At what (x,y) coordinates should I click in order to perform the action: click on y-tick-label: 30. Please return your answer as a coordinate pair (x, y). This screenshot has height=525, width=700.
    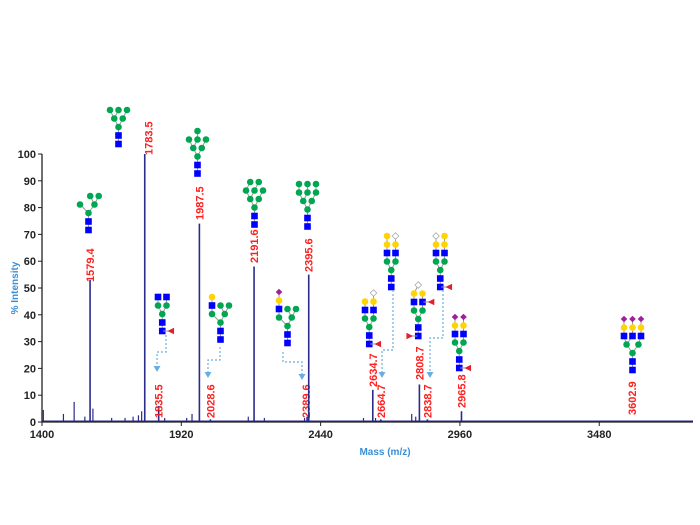
    Looking at the image, I should click on (30, 343).